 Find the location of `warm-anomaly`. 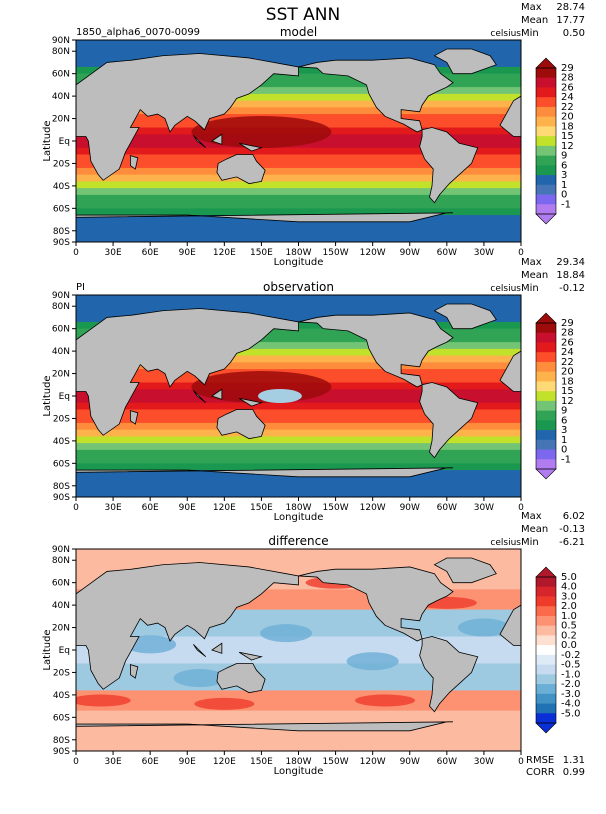

warm-anomaly is located at coordinates (103, 700).